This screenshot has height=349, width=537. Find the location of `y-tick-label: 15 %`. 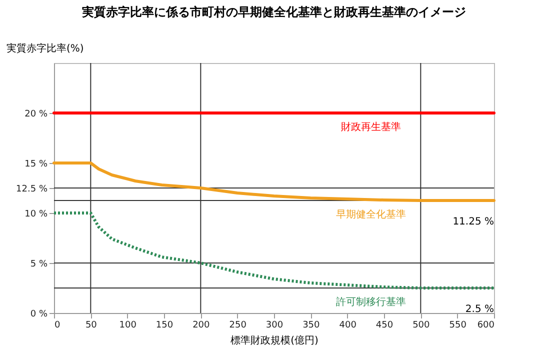

y-tick-label: 15 % is located at coordinates (36, 165).